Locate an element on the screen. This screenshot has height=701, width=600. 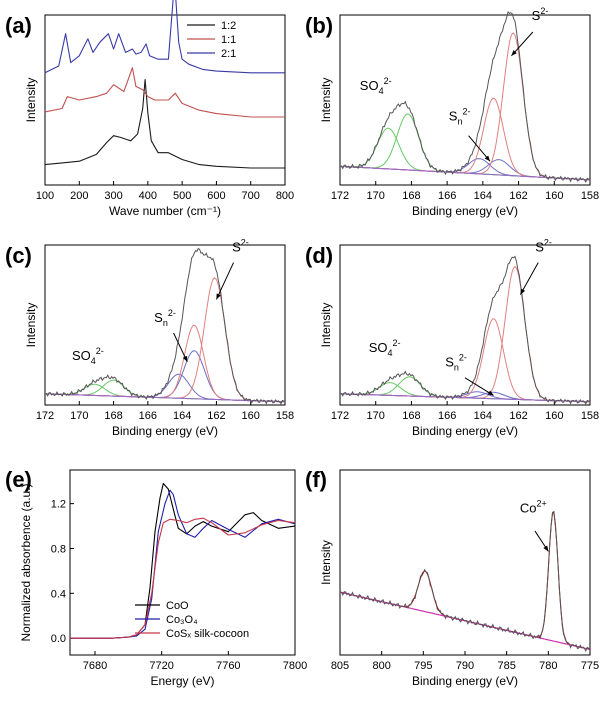
x-tick-label: 164 is located at coordinates (483, 416).